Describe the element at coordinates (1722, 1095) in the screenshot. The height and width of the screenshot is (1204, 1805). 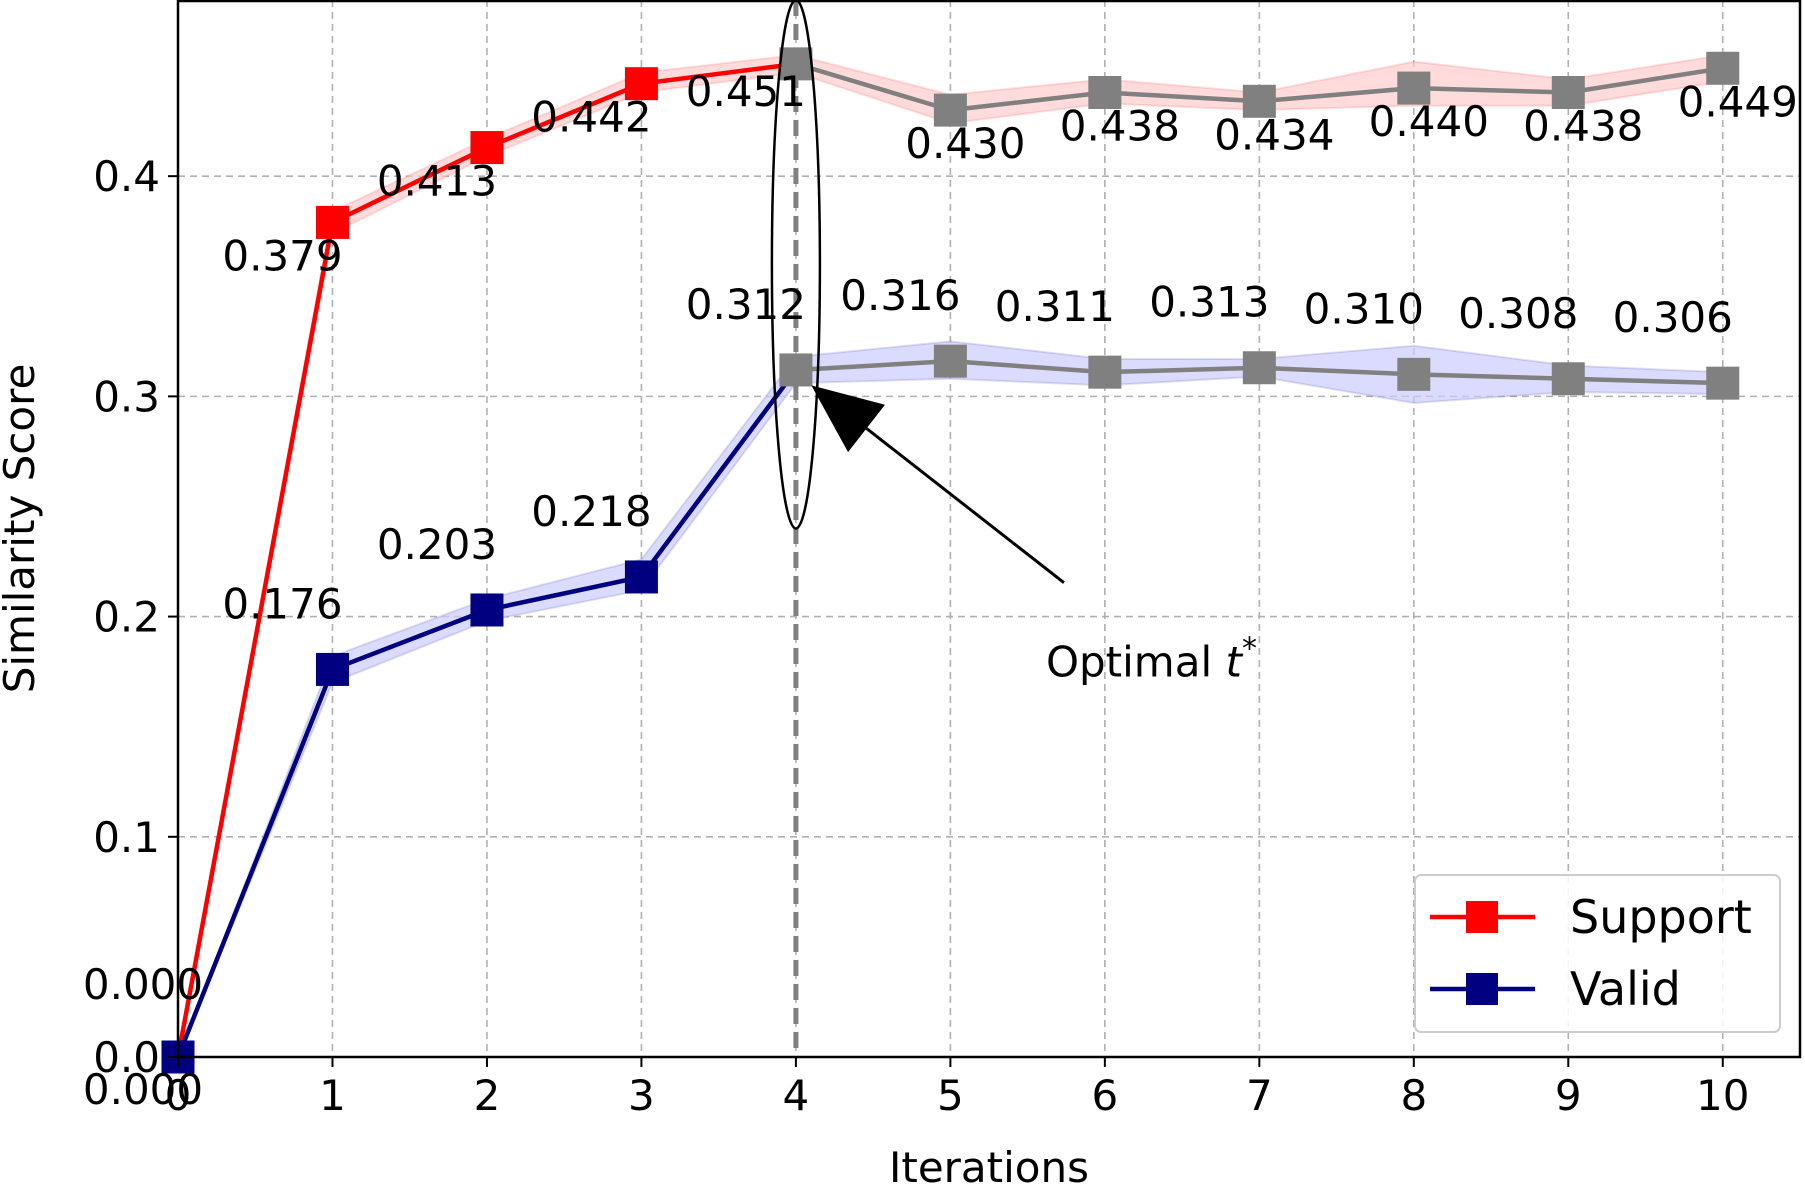
I see `x-tick-label-10: 10` at that location.